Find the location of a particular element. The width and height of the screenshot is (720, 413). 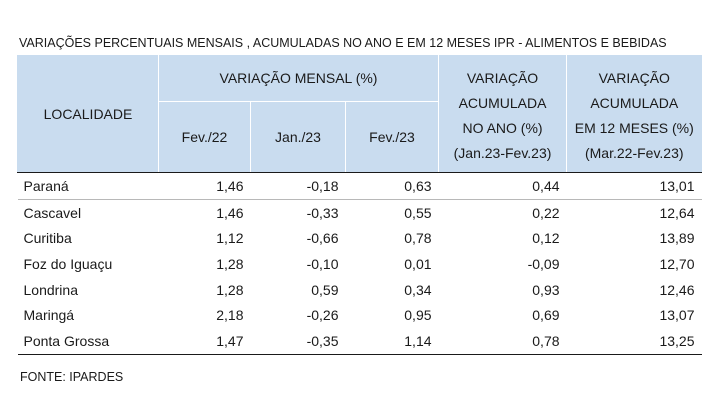

cell-jan23: -0,33 is located at coordinates (322, 212).